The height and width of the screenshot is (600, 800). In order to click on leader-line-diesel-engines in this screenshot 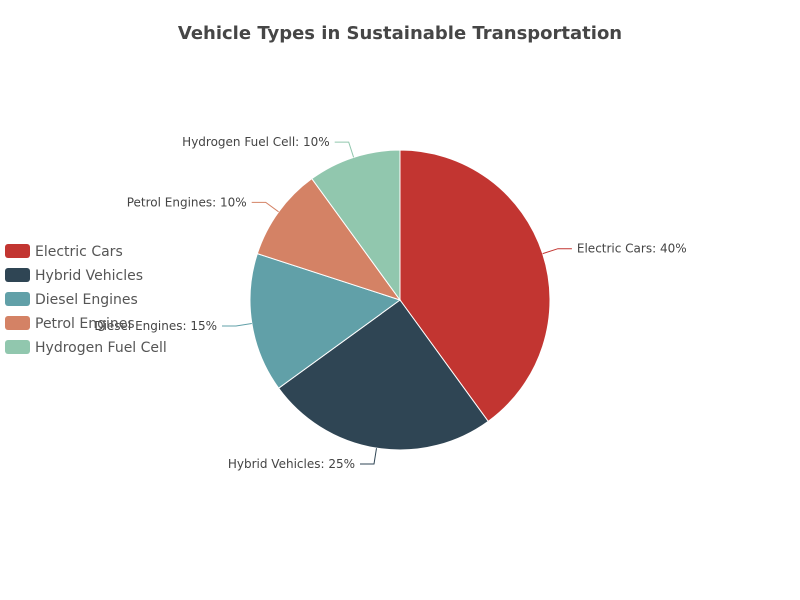, I will do `click(237, 325)`.